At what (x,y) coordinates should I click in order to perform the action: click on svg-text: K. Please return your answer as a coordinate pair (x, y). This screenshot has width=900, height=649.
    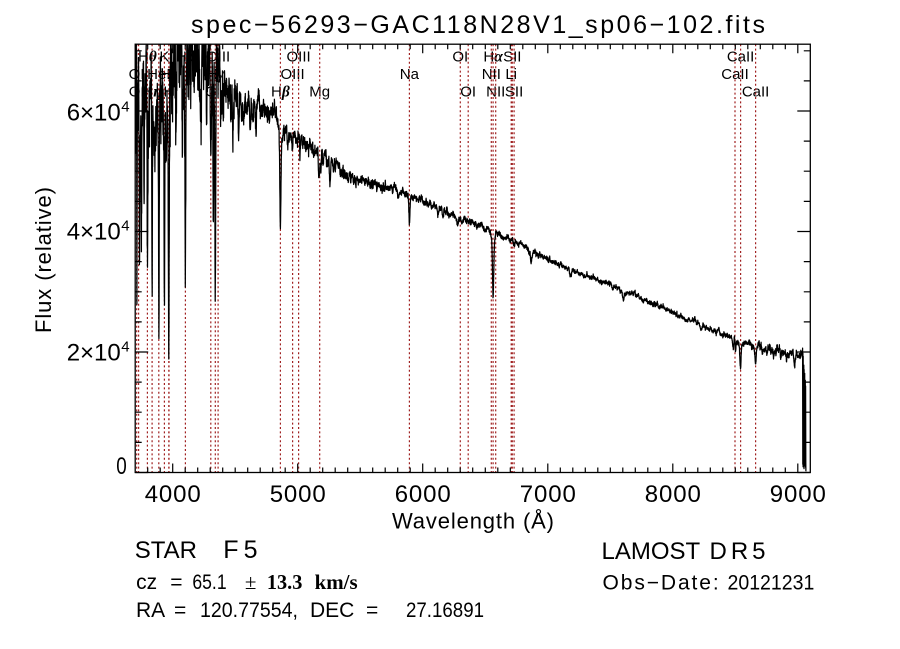
    Looking at the image, I should click on (164, 57).